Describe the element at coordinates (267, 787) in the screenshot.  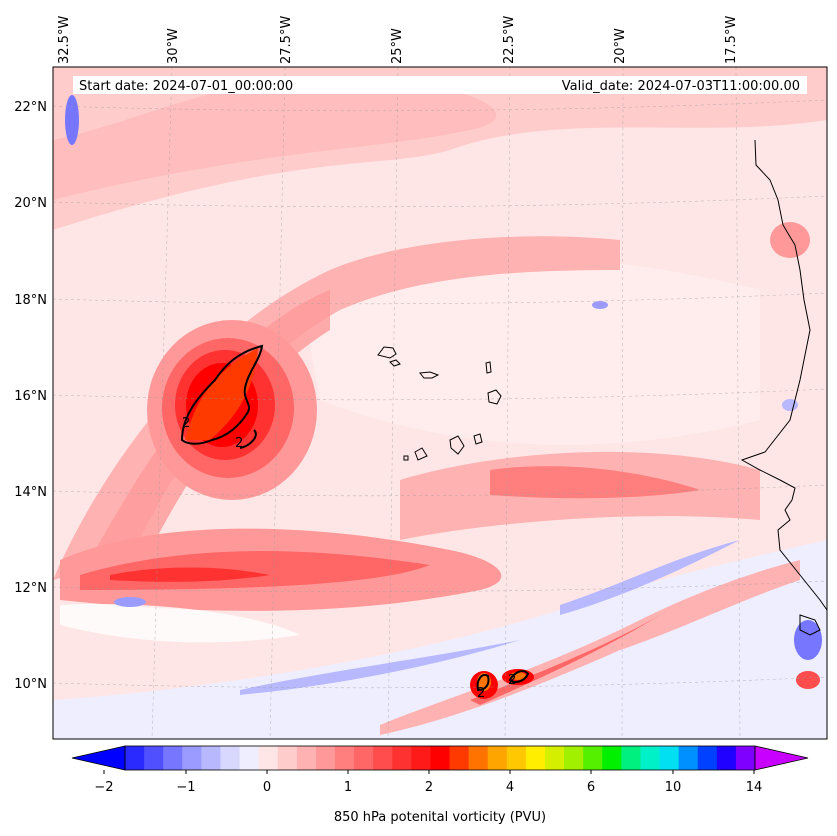
I see `colorbar-tick-label: 0` at that location.